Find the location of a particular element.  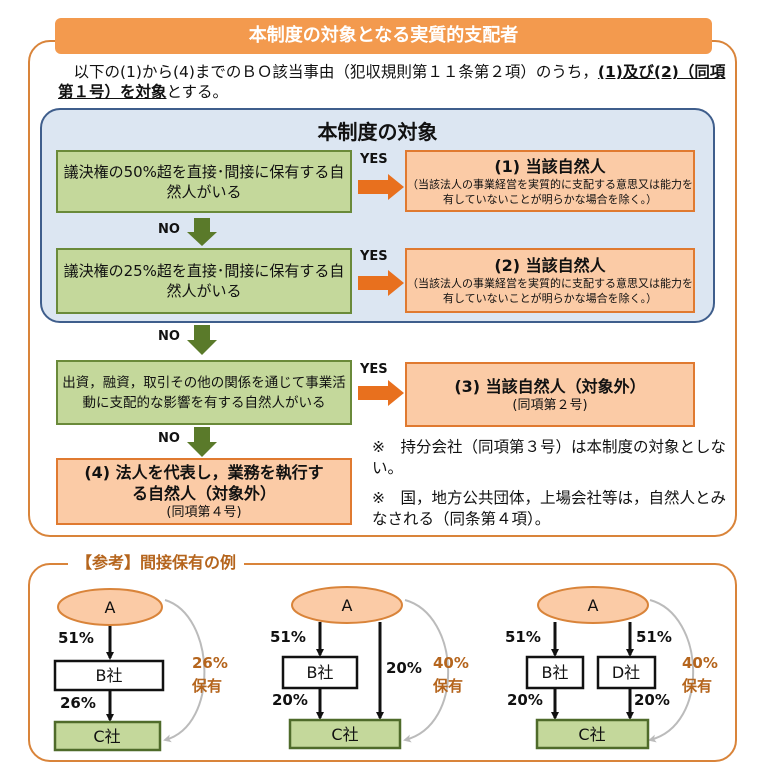

result-3: (3) 当該自然人（対象外） (同項第２号) is located at coordinates (550, 394).